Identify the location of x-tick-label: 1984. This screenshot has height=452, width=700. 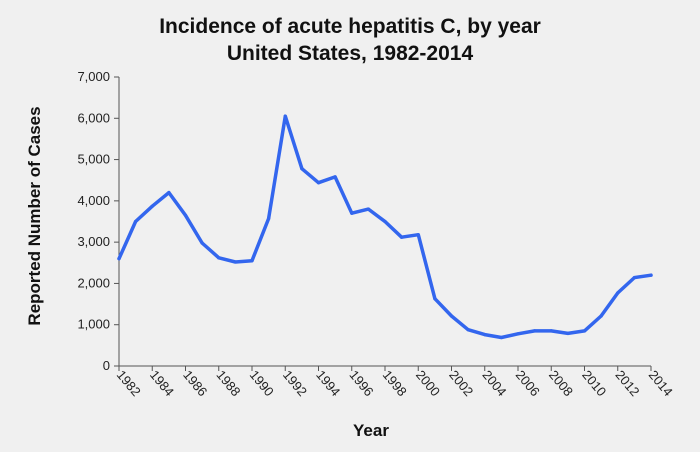
(162, 383).